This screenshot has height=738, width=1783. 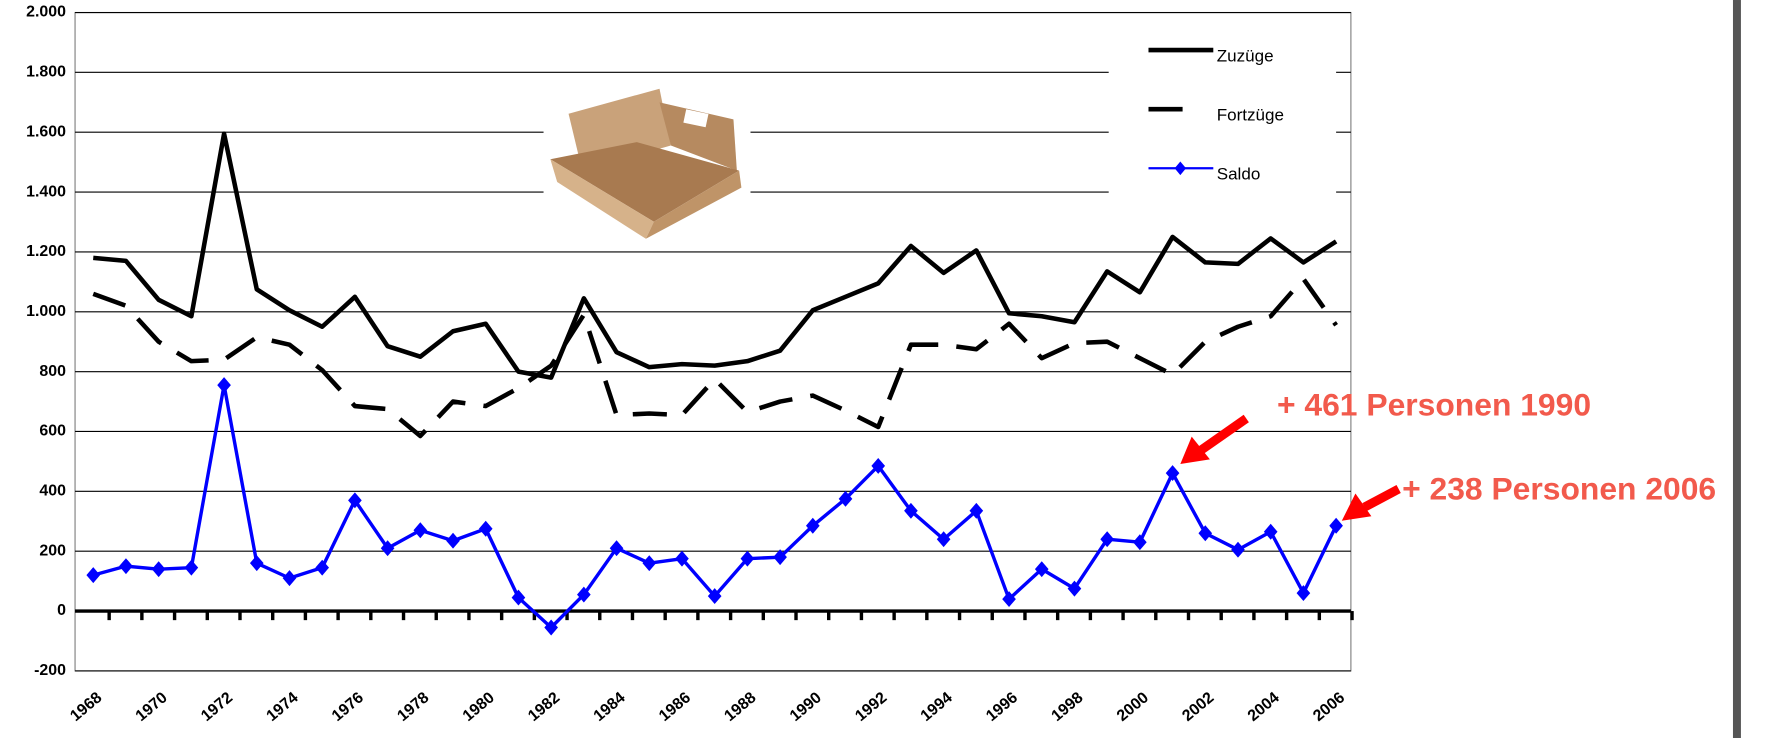 What do you see at coordinates (1736, 369) in the screenshot?
I see `side-bar` at bounding box center [1736, 369].